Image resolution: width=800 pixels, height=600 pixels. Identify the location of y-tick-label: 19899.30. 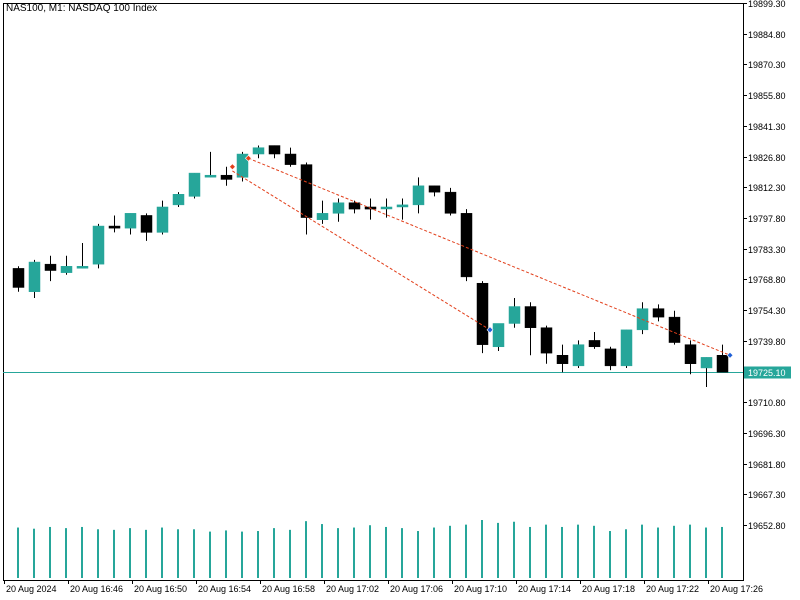
(767, 4).